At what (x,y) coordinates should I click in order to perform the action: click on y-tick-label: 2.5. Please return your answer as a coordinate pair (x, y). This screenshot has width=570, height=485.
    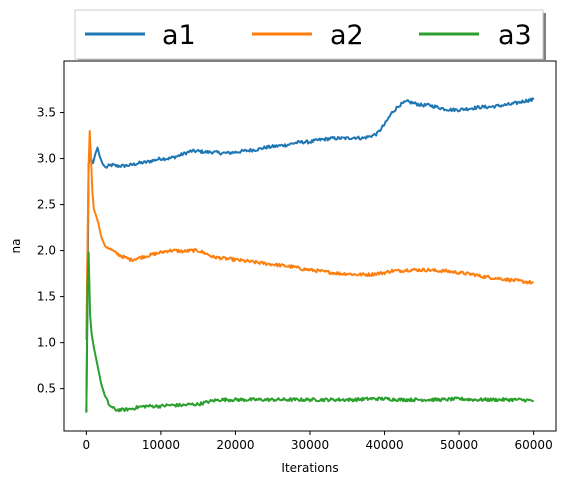
    Looking at the image, I should click on (46, 205).